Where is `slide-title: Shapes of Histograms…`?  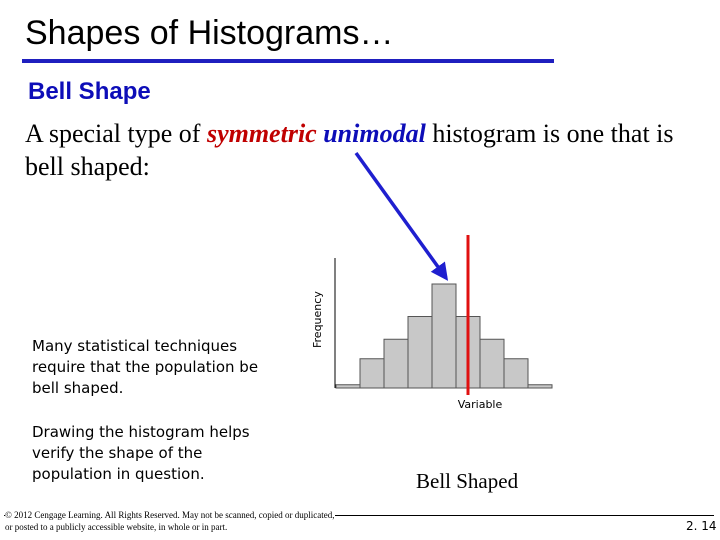 slide-title: Shapes of Histograms… is located at coordinates (209, 33).